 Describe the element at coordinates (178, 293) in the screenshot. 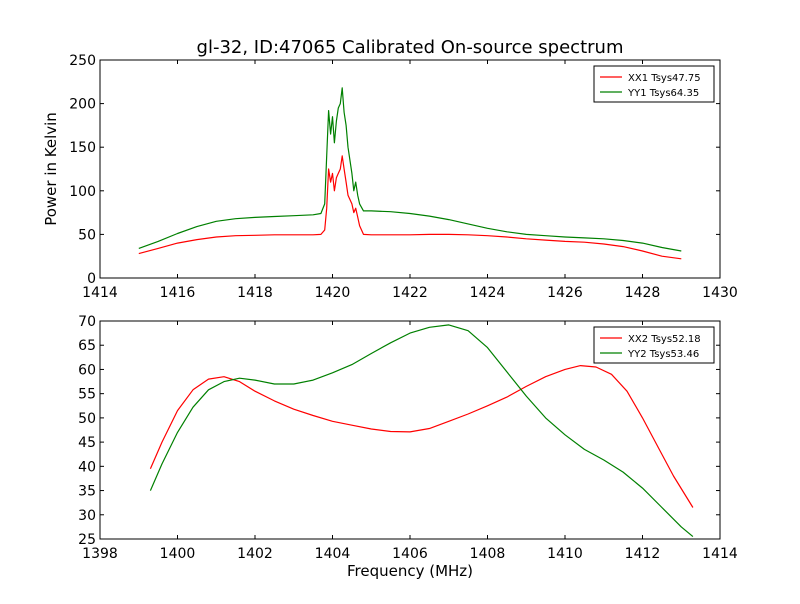

I see `x-tick-label: 1416` at that location.